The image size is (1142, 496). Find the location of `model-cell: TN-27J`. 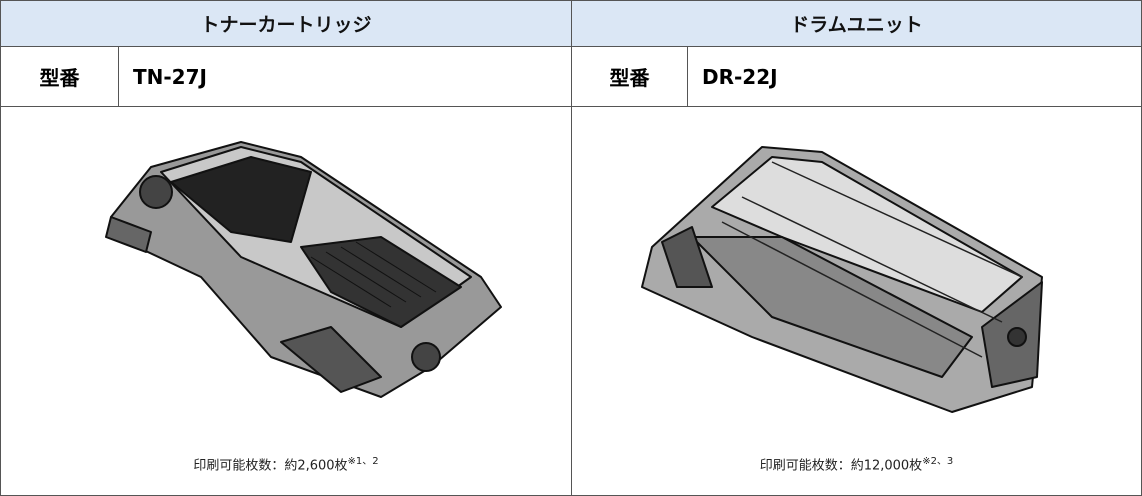

model-cell: TN-27J is located at coordinates (345, 76).